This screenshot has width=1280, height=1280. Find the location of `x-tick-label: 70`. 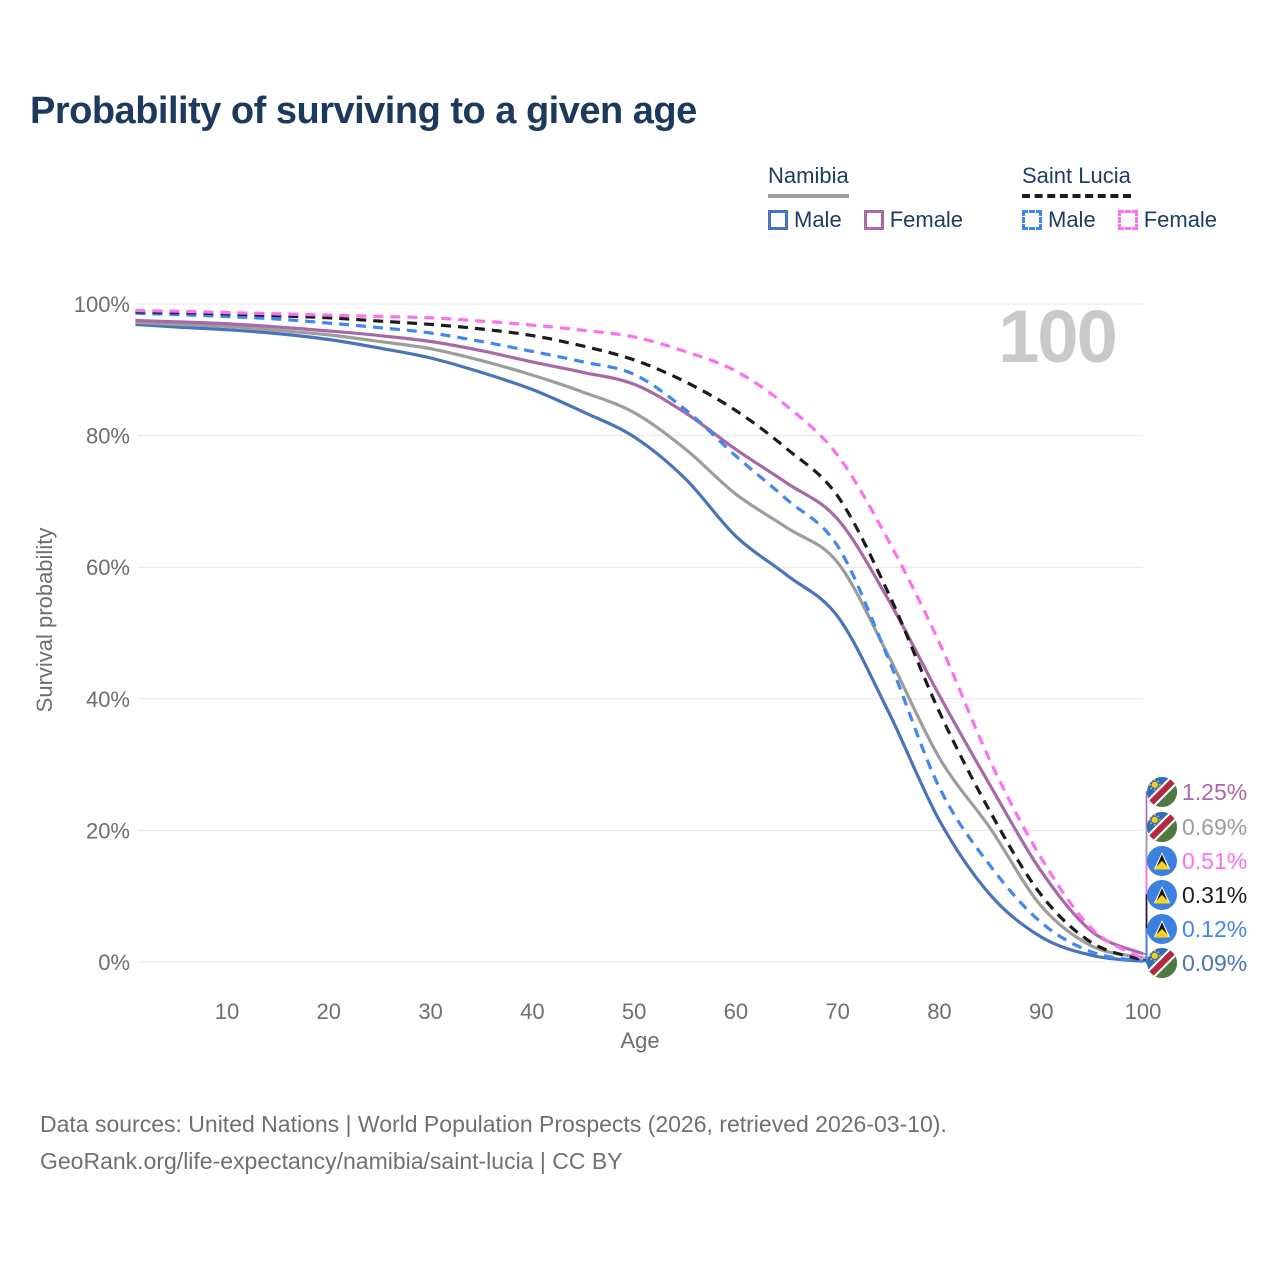

x-tick-label: 70 is located at coordinates (837, 1011).